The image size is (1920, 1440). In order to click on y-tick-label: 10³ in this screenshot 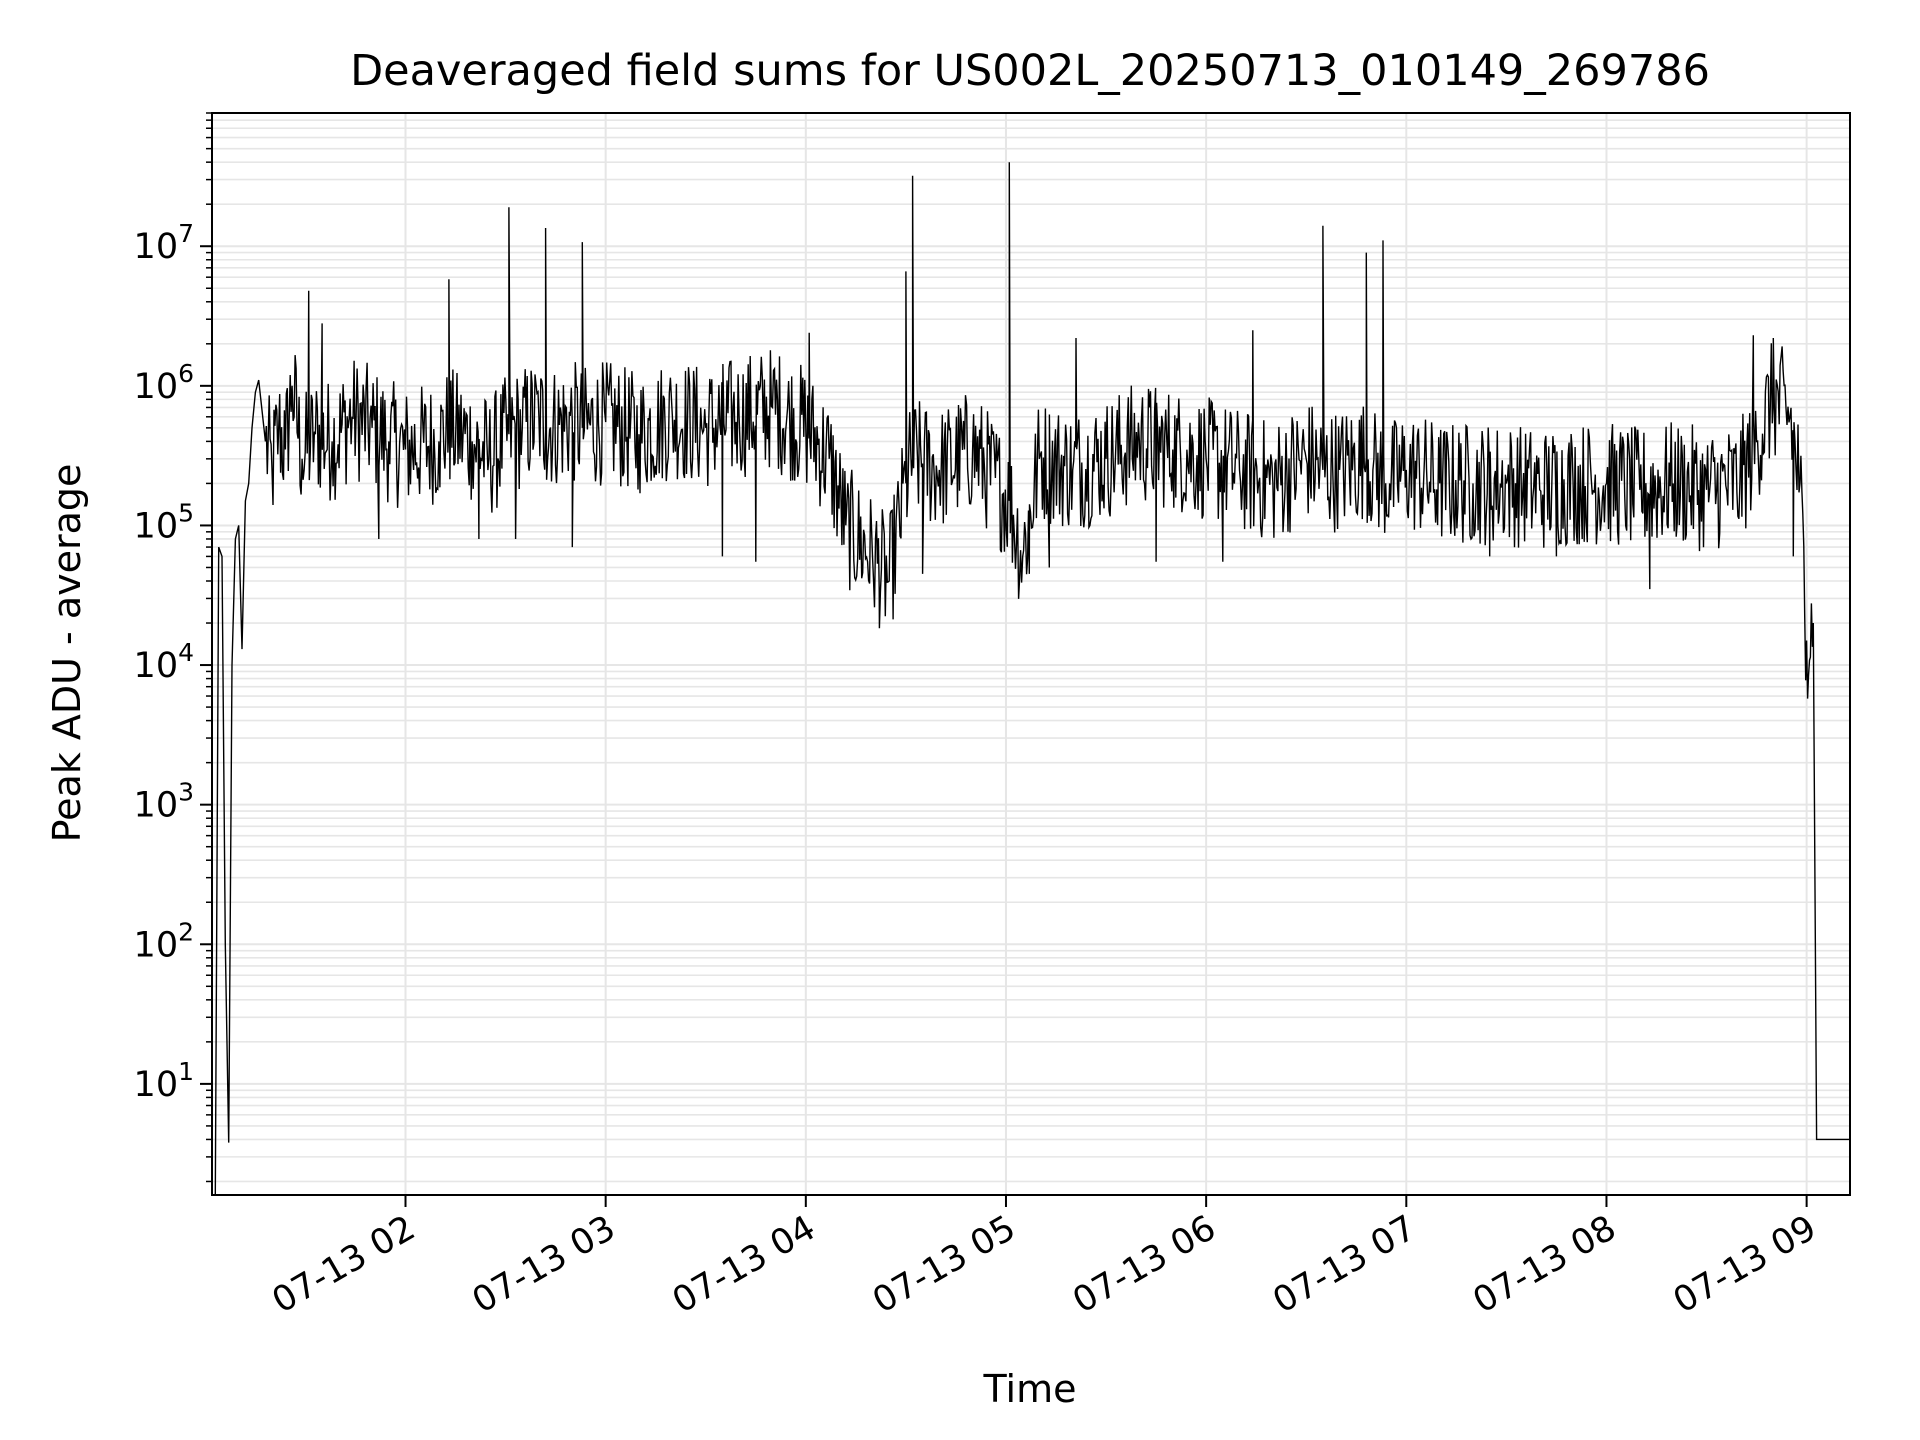, I will do `click(164, 802)`.